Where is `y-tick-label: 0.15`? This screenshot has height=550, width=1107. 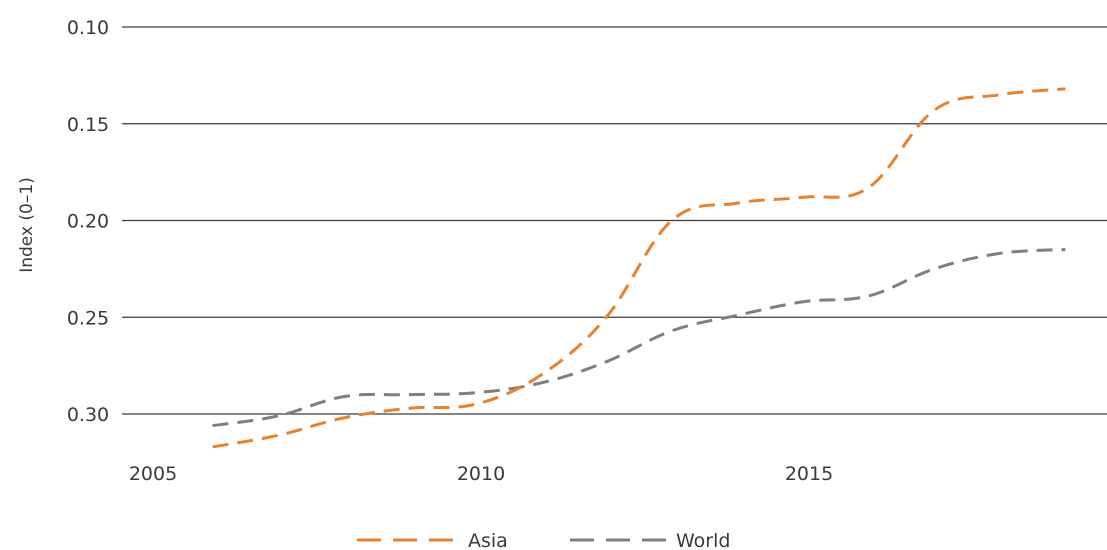 y-tick-label: 0.15 is located at coordinates (88, 125).